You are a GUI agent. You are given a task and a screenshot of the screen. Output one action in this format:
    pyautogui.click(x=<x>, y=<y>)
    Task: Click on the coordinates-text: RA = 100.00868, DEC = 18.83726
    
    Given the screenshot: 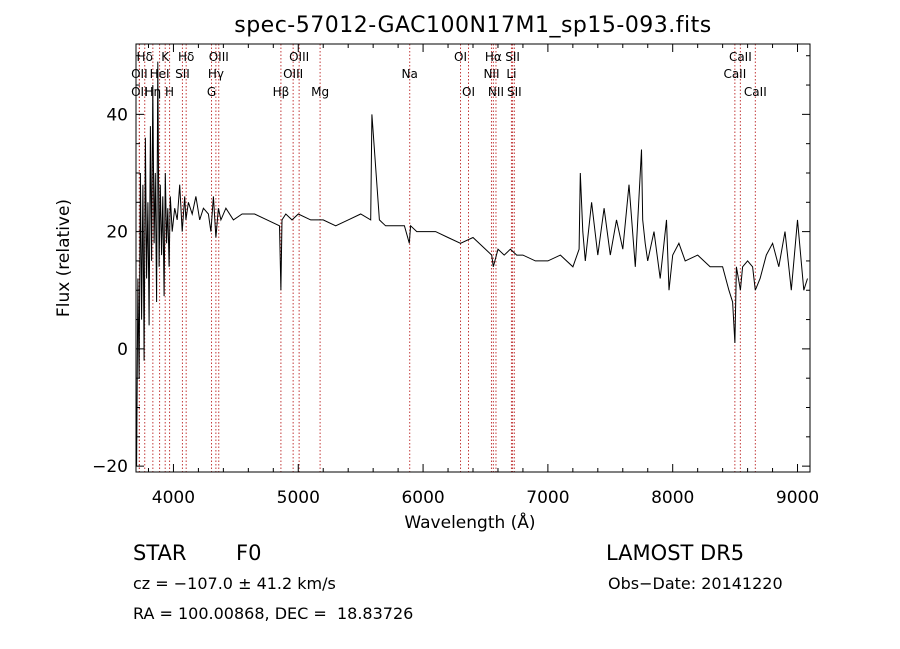 What is the action you would take?
    pyautogui.click(x=273, y=613)
    